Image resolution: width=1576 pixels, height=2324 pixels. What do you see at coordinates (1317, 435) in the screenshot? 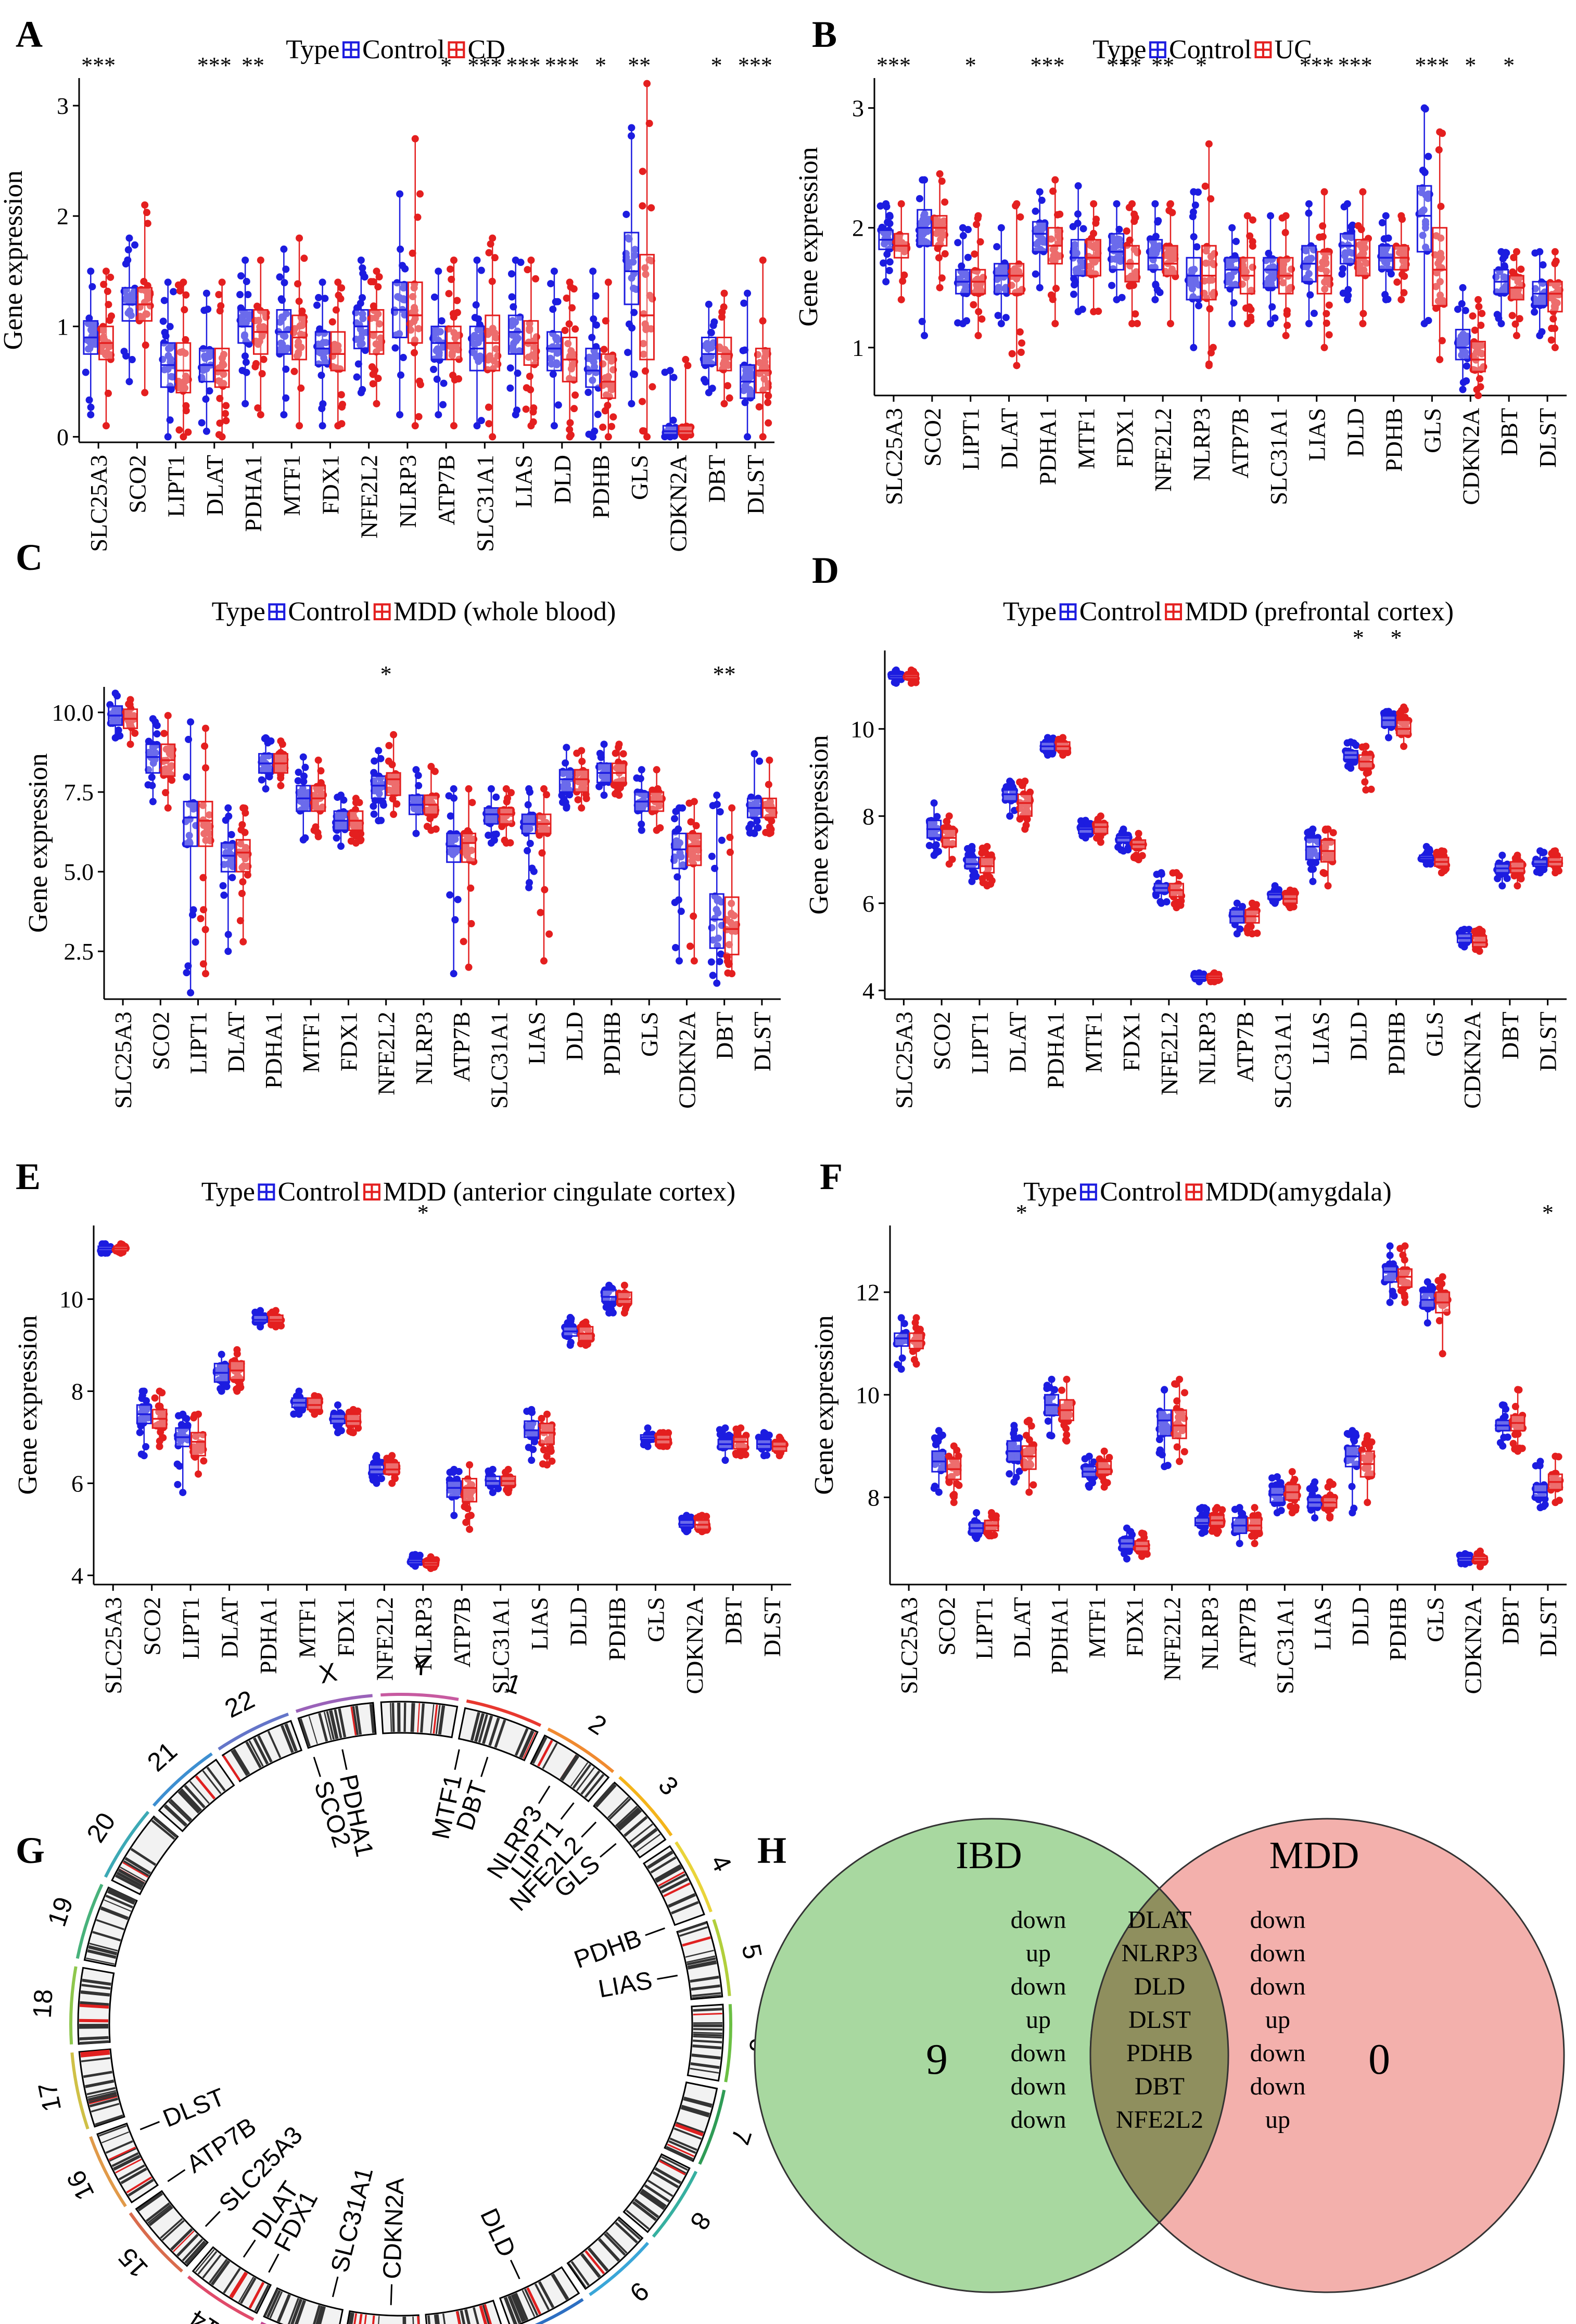
I see `x-tick-label-lias: LIAS` at bounding box center [1317, 435].